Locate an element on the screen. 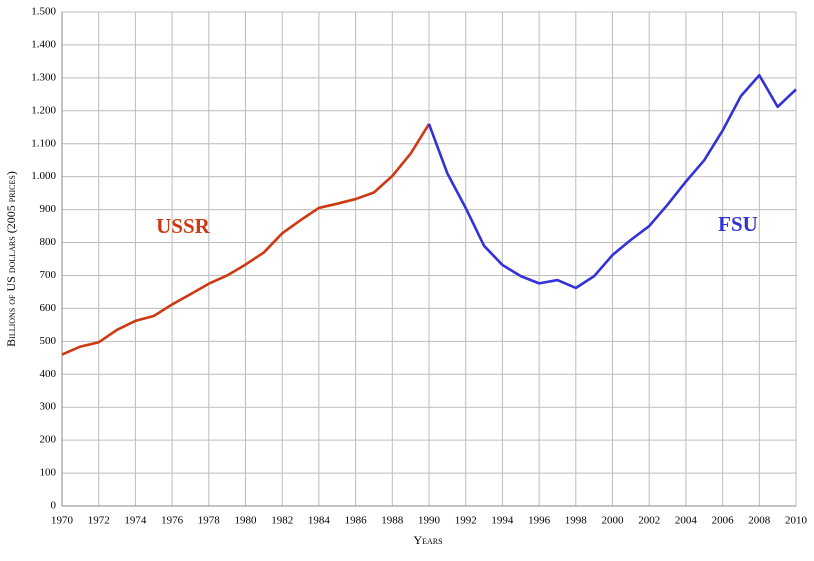 The image size is (814, 561). x-tick-label: 1984 is located at coordinates (319, 521).